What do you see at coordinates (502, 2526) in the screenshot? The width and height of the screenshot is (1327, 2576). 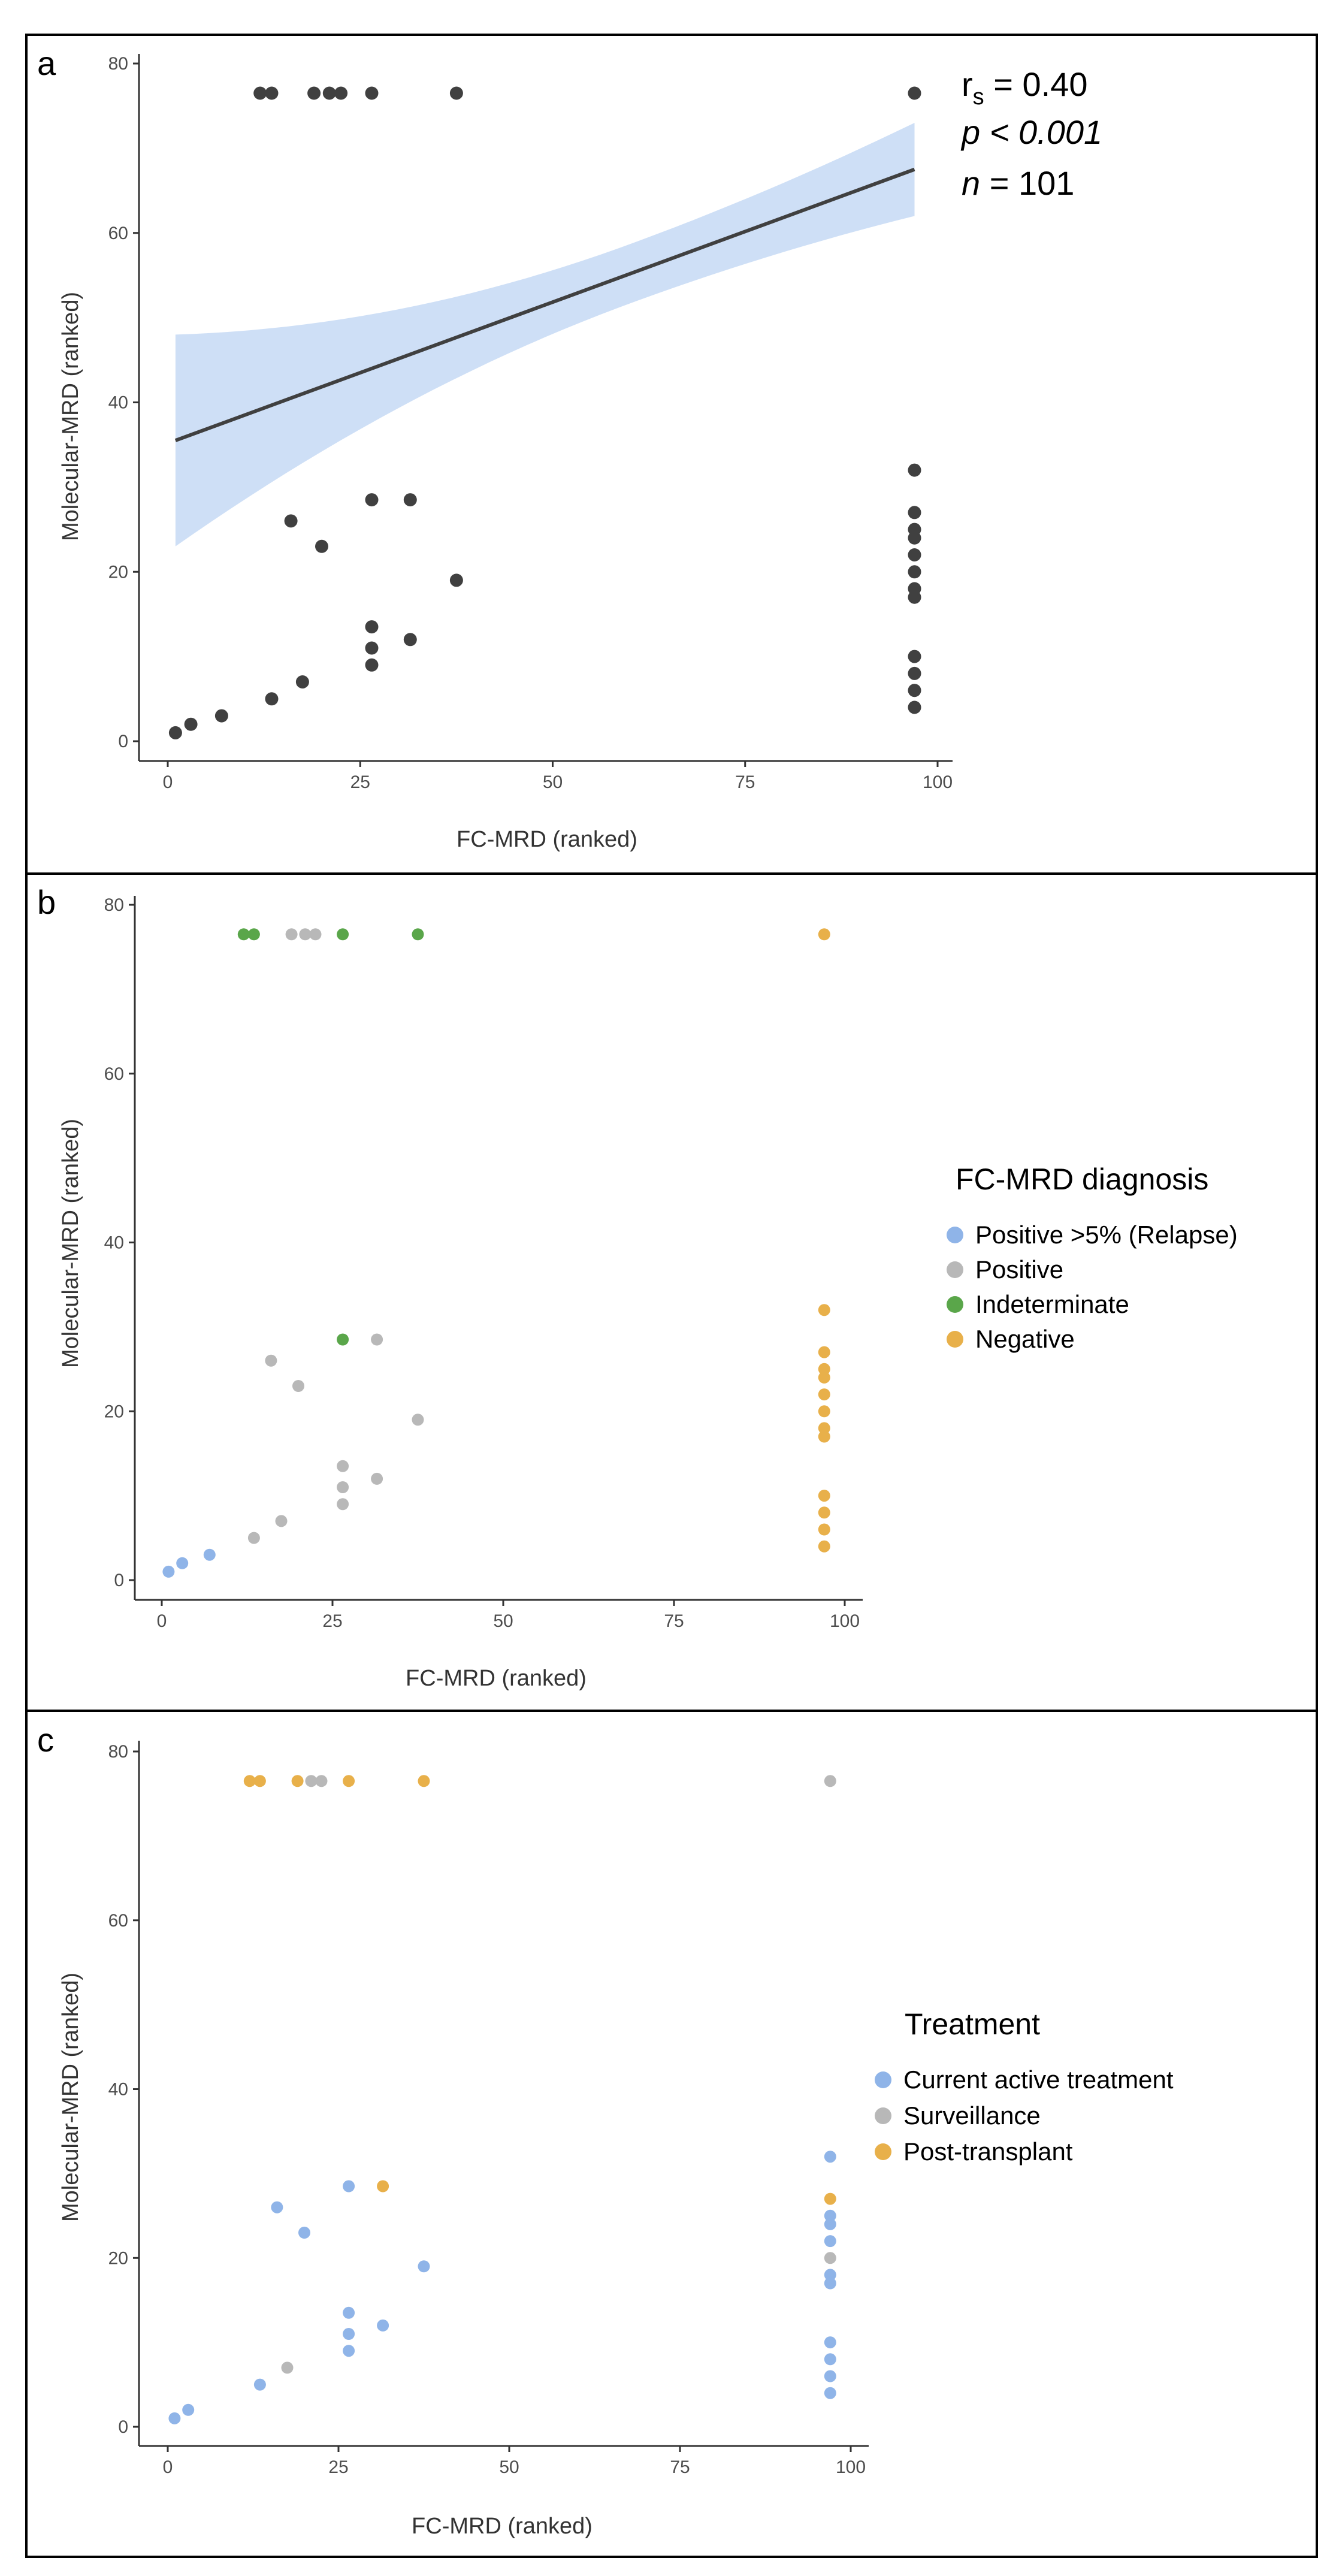 I see `panel-c-x-axis-title: FC-MRD (ranked)` at bounding box center [502, 2526].